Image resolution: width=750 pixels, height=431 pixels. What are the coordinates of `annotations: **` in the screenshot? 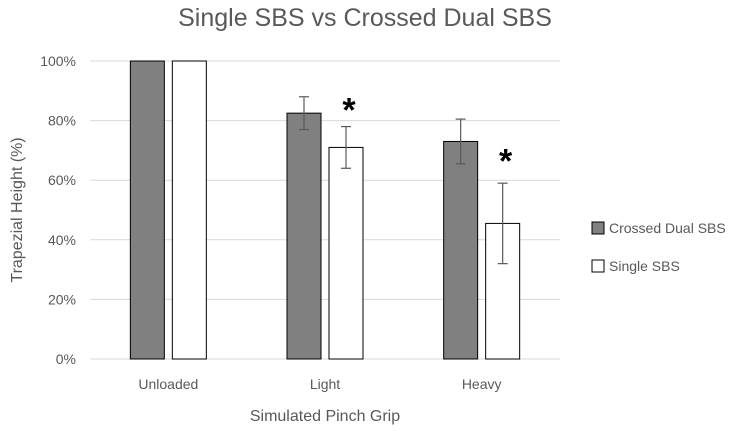 It's located at (427, 136).